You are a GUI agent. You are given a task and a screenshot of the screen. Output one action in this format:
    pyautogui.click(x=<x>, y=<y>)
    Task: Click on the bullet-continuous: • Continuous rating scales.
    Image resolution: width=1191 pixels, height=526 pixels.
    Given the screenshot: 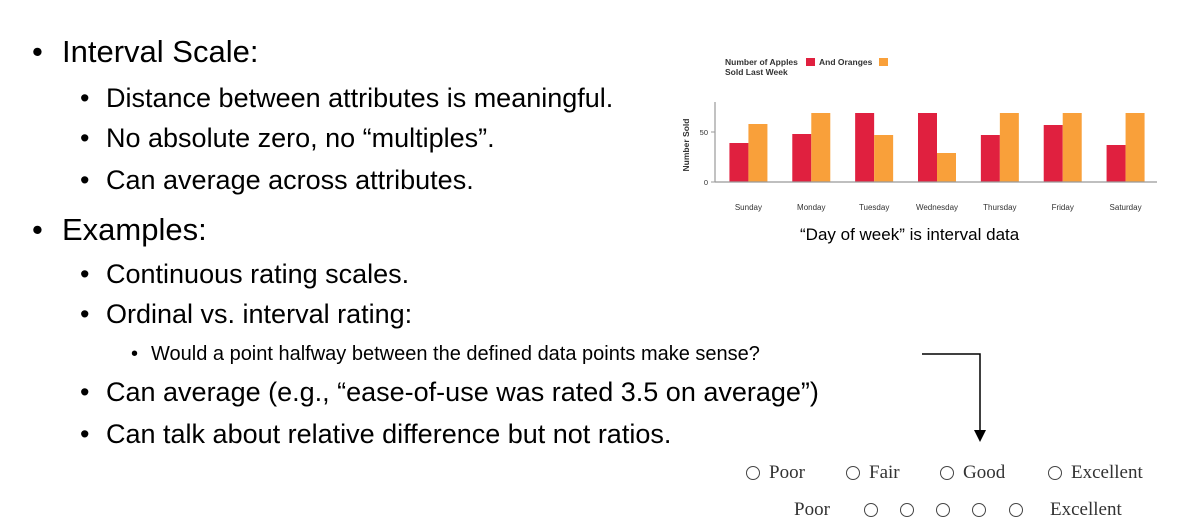 What is the action you would take?
    pyautogui.click(x=244, y=274)
    